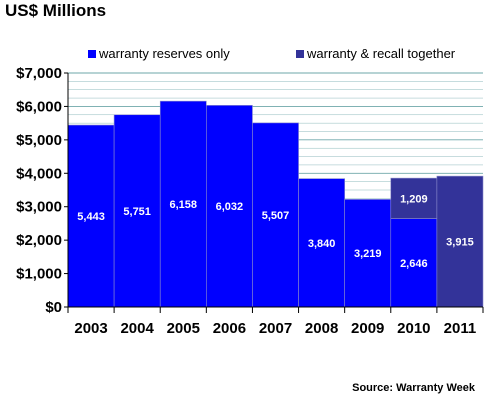 The width and height of the screenshot is (487, 403). What do you see at coordinates (321, 328) in the screenshot?
I see `x-tick-label: 2008` at bounding box center [321, 328].